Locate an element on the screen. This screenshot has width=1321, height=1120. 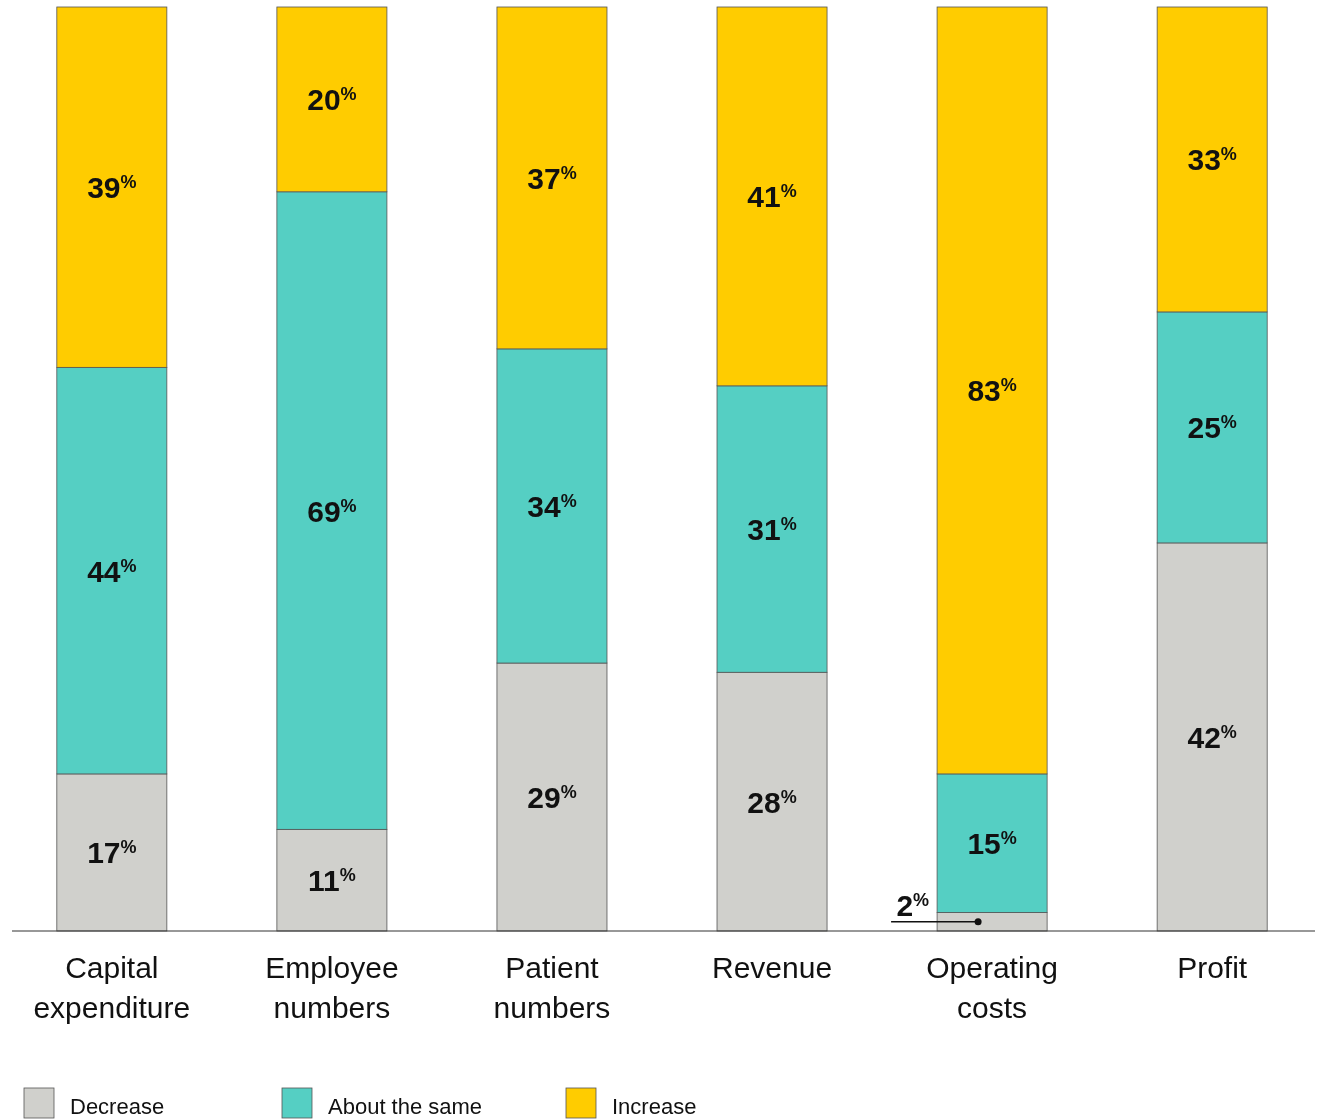
data-label: 11$^{%}$ is located at coordinates (332, 881).